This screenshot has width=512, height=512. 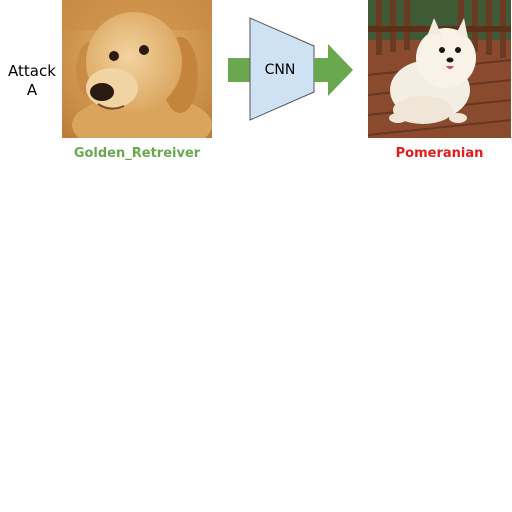 I want to click on output-arrow, so click(x=333, y=70).